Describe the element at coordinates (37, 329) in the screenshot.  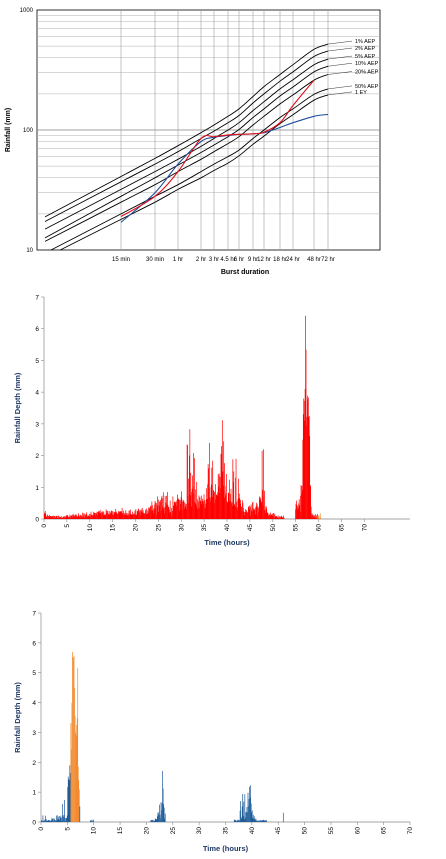
I see `y-tick-label: 6` at that location.